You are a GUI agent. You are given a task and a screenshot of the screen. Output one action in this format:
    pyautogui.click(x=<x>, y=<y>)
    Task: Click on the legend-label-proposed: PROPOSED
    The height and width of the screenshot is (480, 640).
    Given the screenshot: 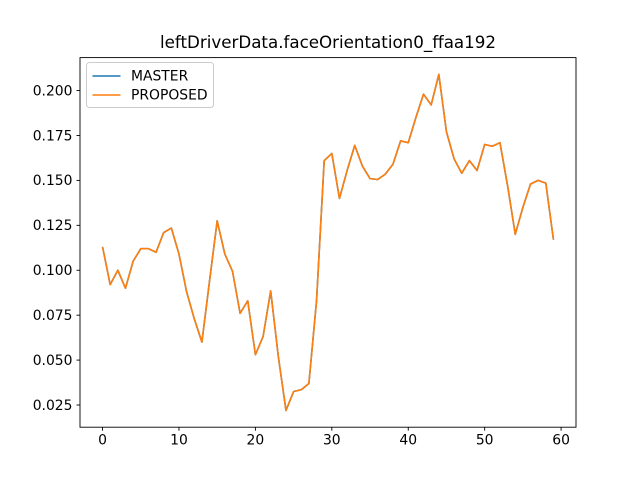 What is the action you would take?
    pyautogui.click(x=169, y=96)
    